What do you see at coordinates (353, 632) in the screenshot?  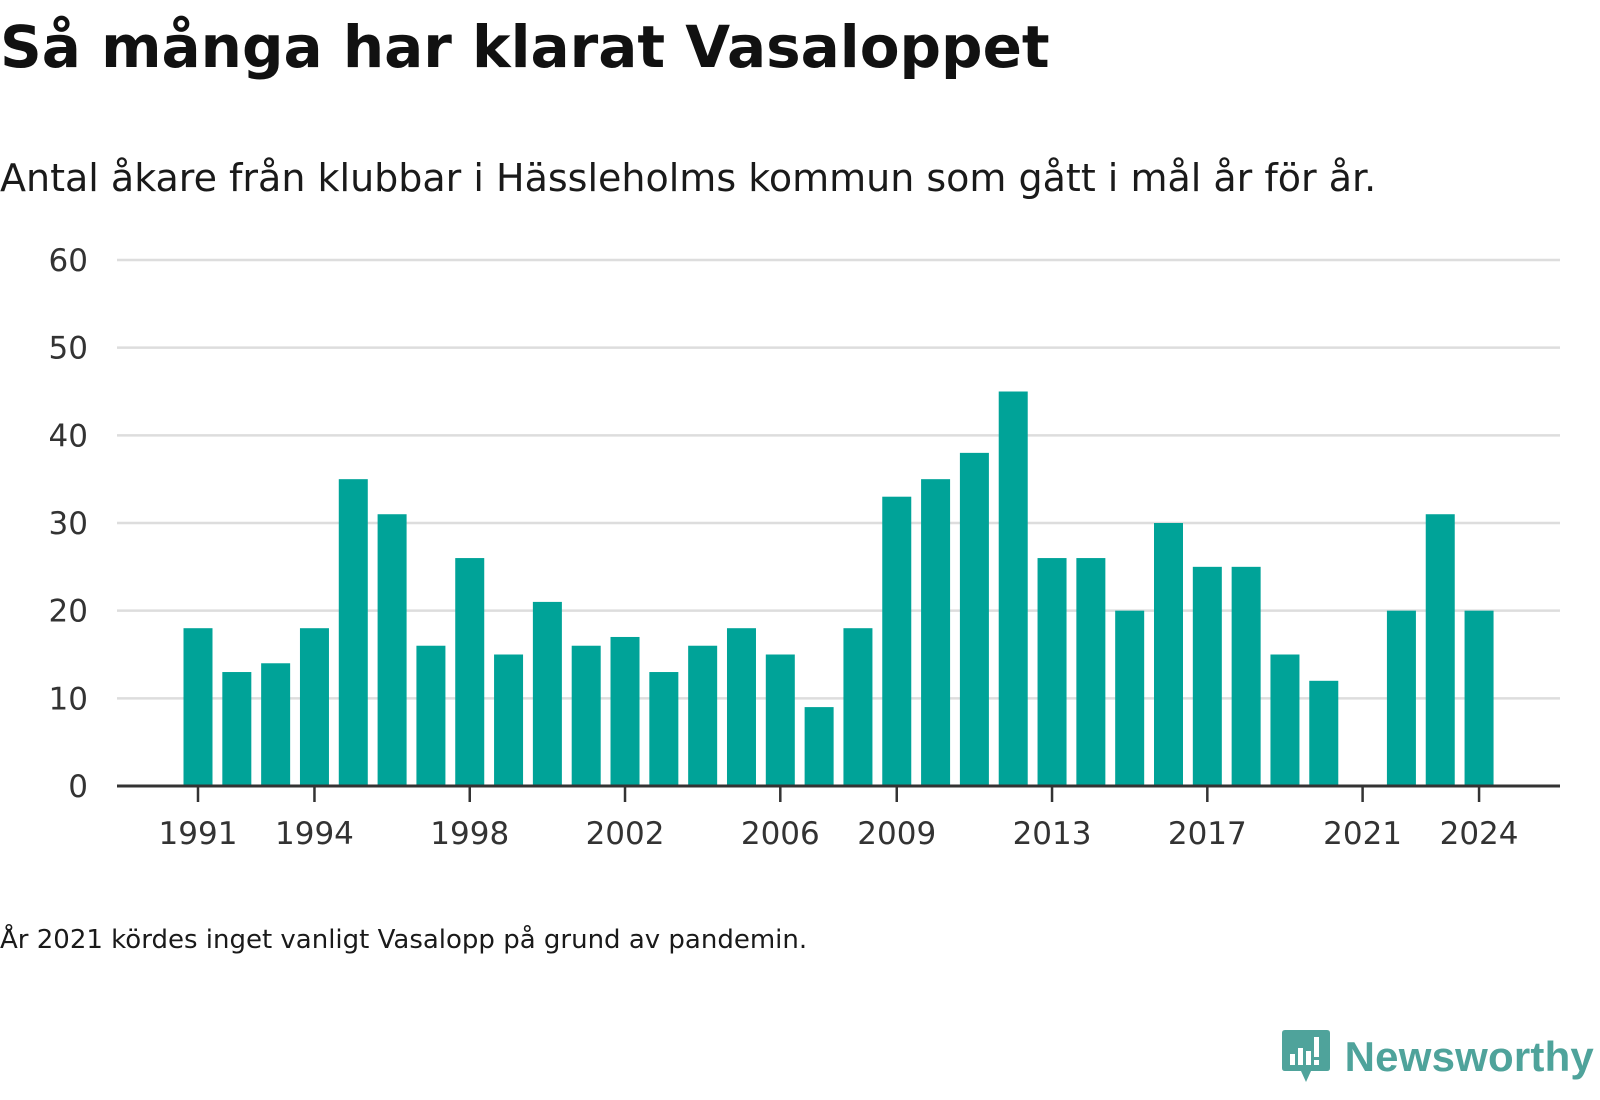 I see `bar-1995` at bounding box center [353, 632].